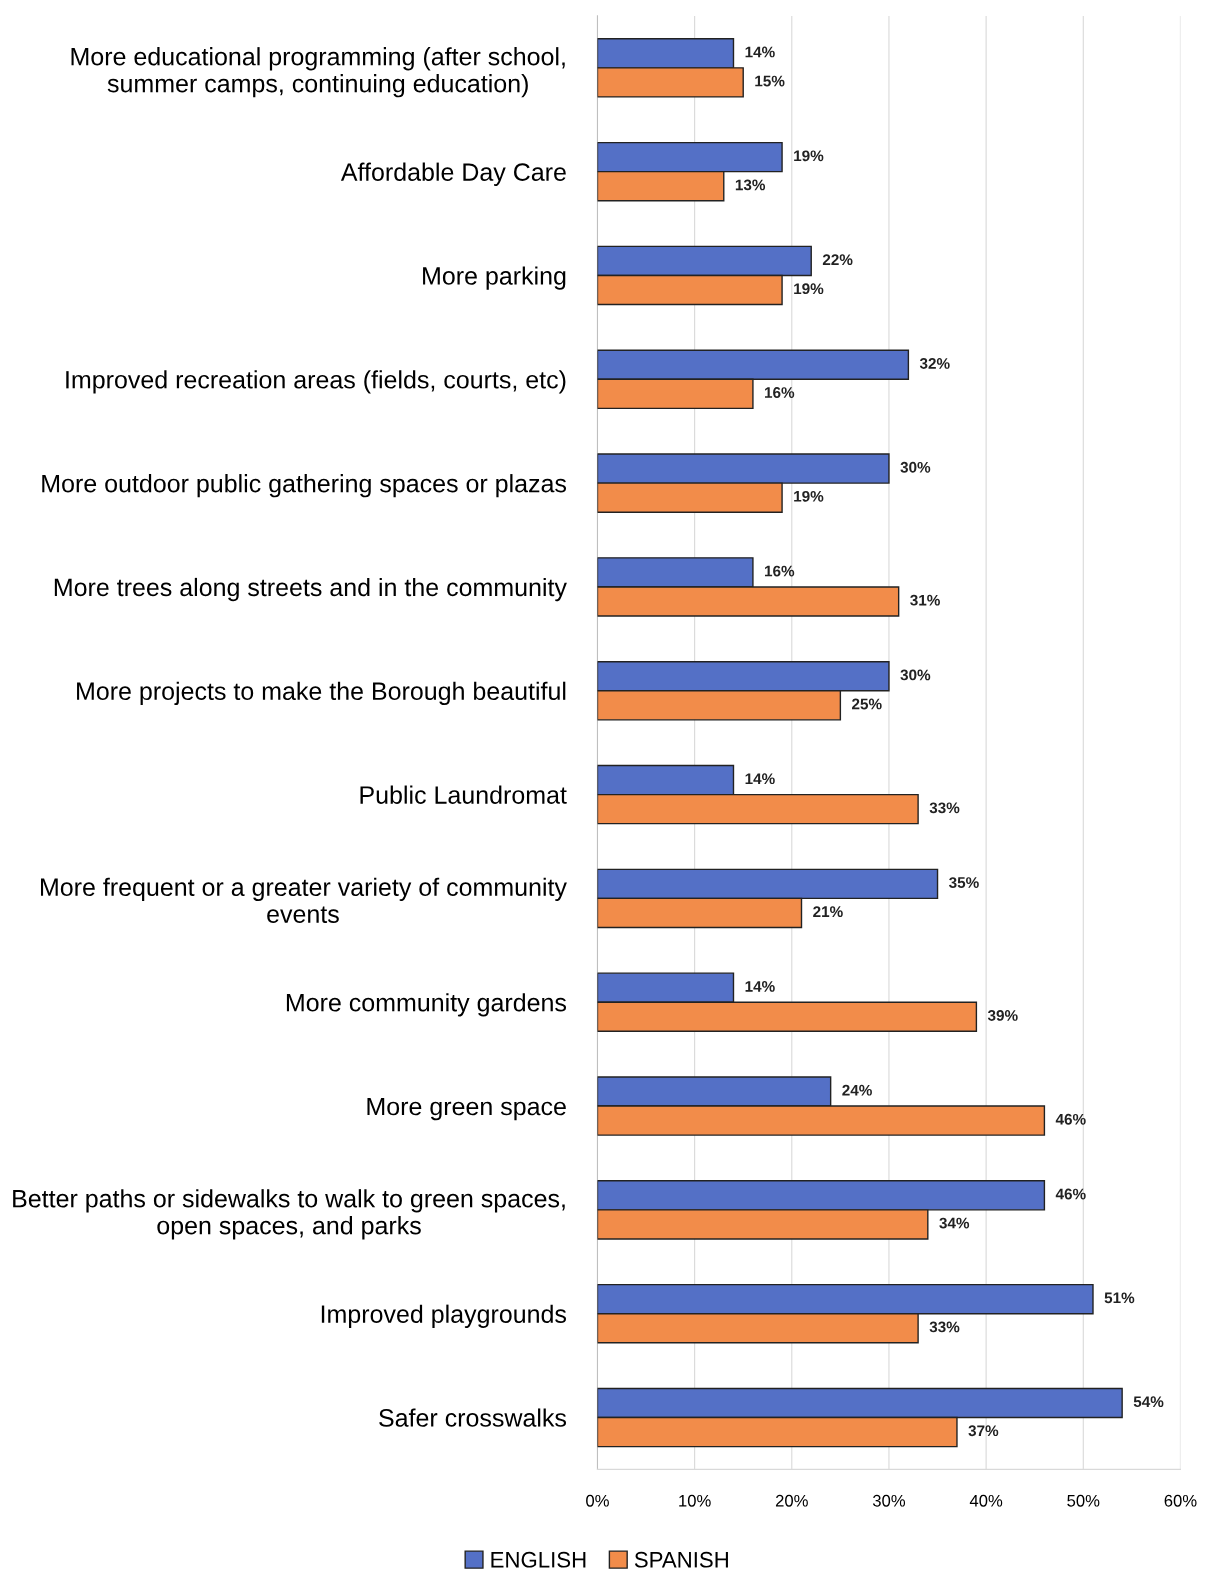  I want to click on y-tick-label: More projects to make the Borough beautiful, so click(321, 693).